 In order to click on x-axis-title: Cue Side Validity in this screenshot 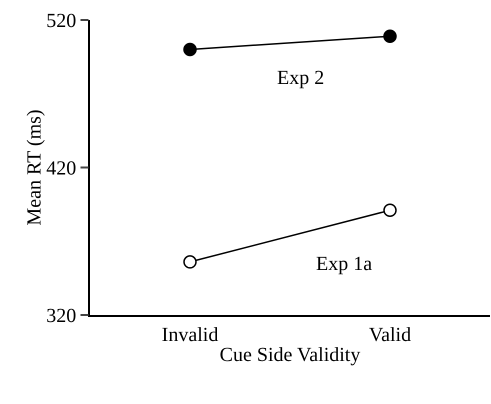, I will do `click(290, 355)`.